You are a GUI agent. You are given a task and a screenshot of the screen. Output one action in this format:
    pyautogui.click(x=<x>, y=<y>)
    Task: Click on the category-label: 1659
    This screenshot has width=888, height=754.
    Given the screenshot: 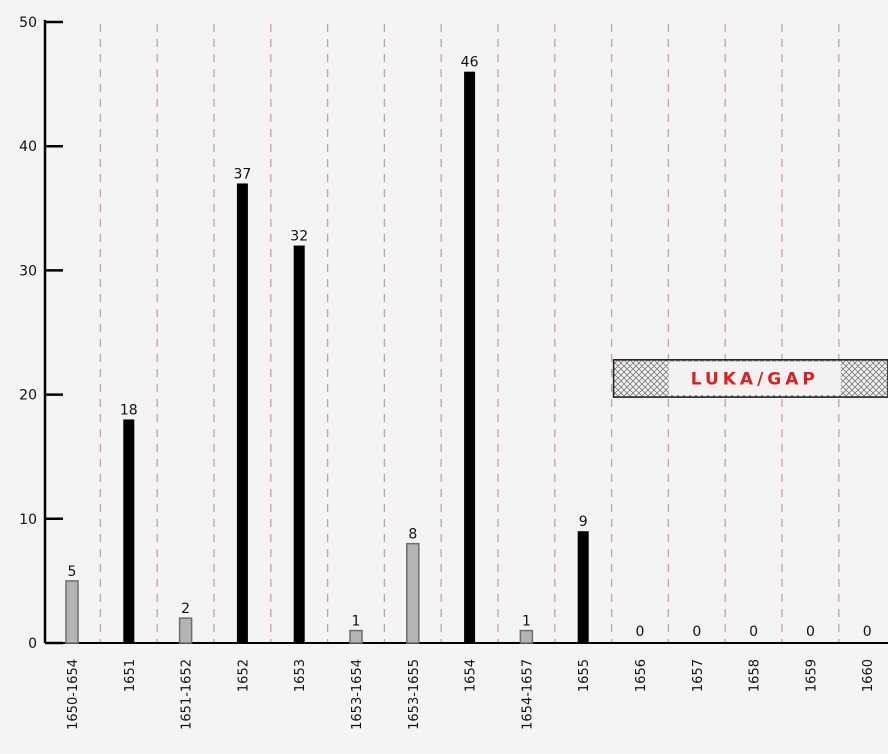 What is the action you would take?
    pyautogui.click(x=811, y=675)
    